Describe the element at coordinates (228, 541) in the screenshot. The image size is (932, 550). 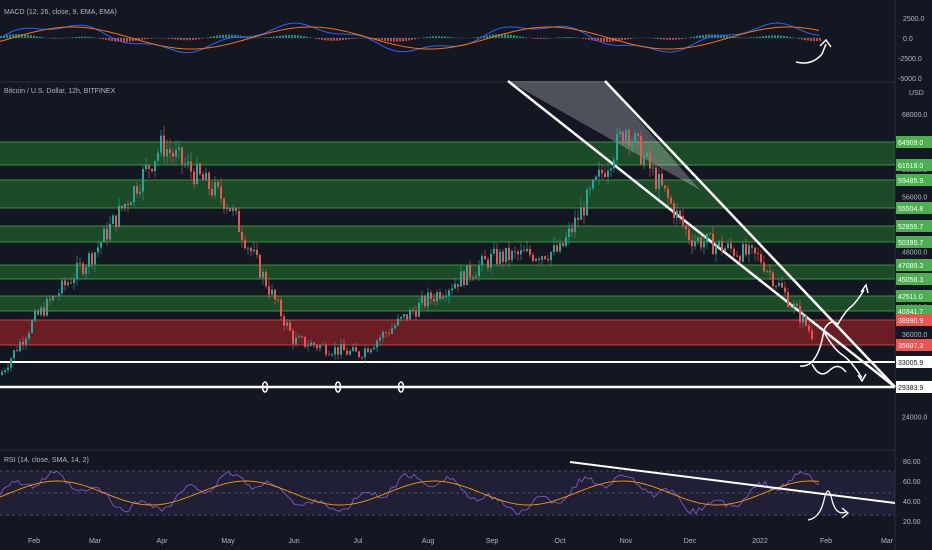
I see `time-axis-label: May` at that location.